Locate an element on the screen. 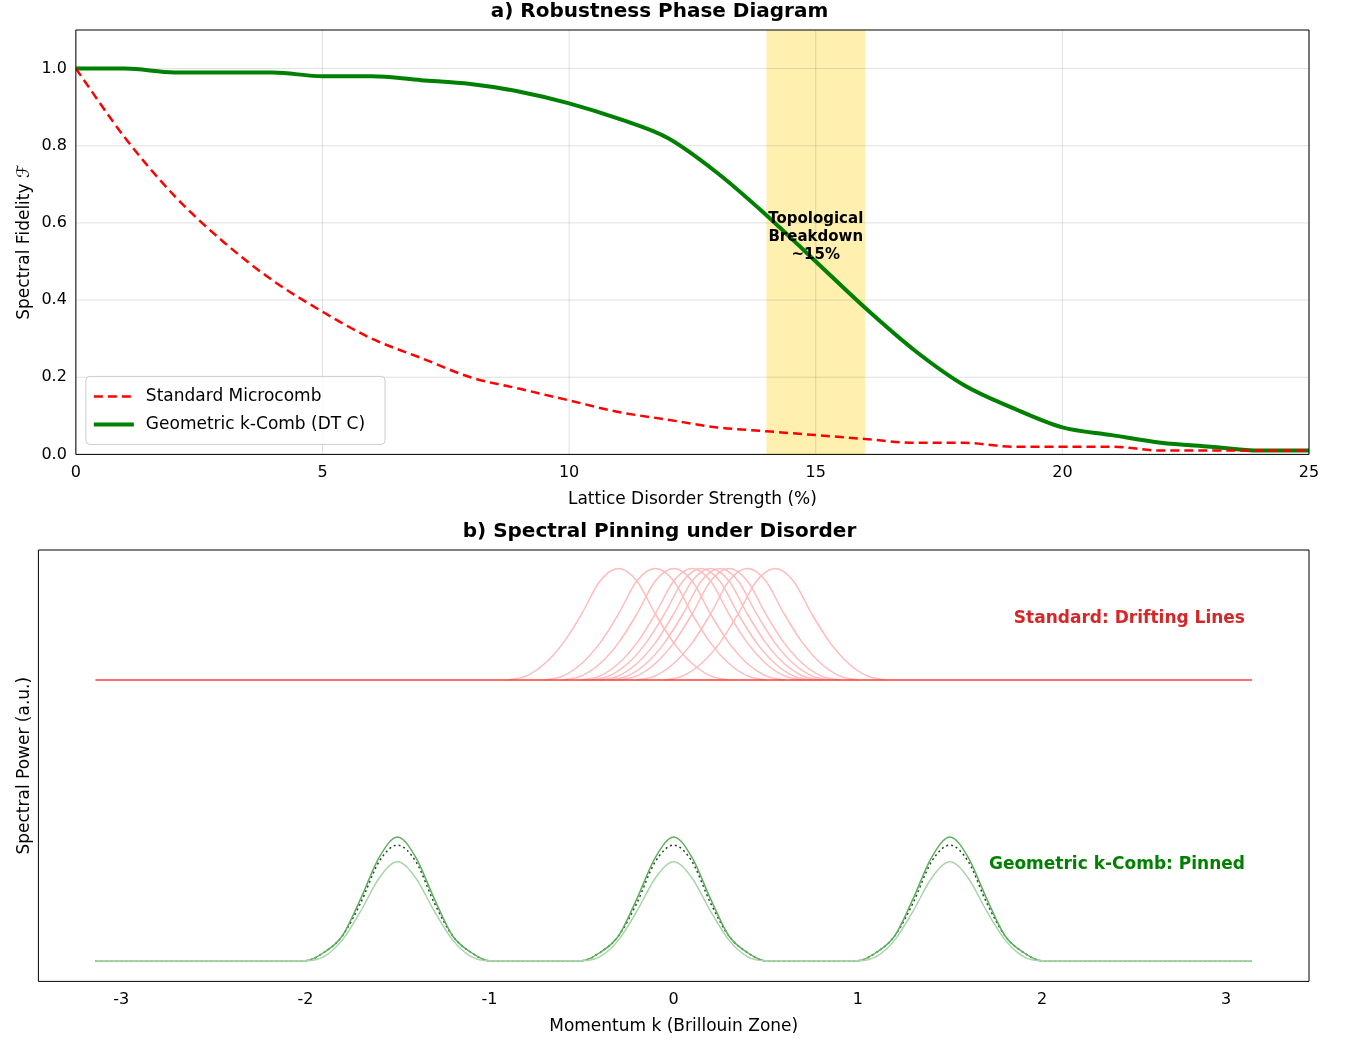 Image resolution: width=1351 pixels, height=1047 pixels. x-axis-title: Lattice Disorder Strength (%) is located at coordinates (692, 498).